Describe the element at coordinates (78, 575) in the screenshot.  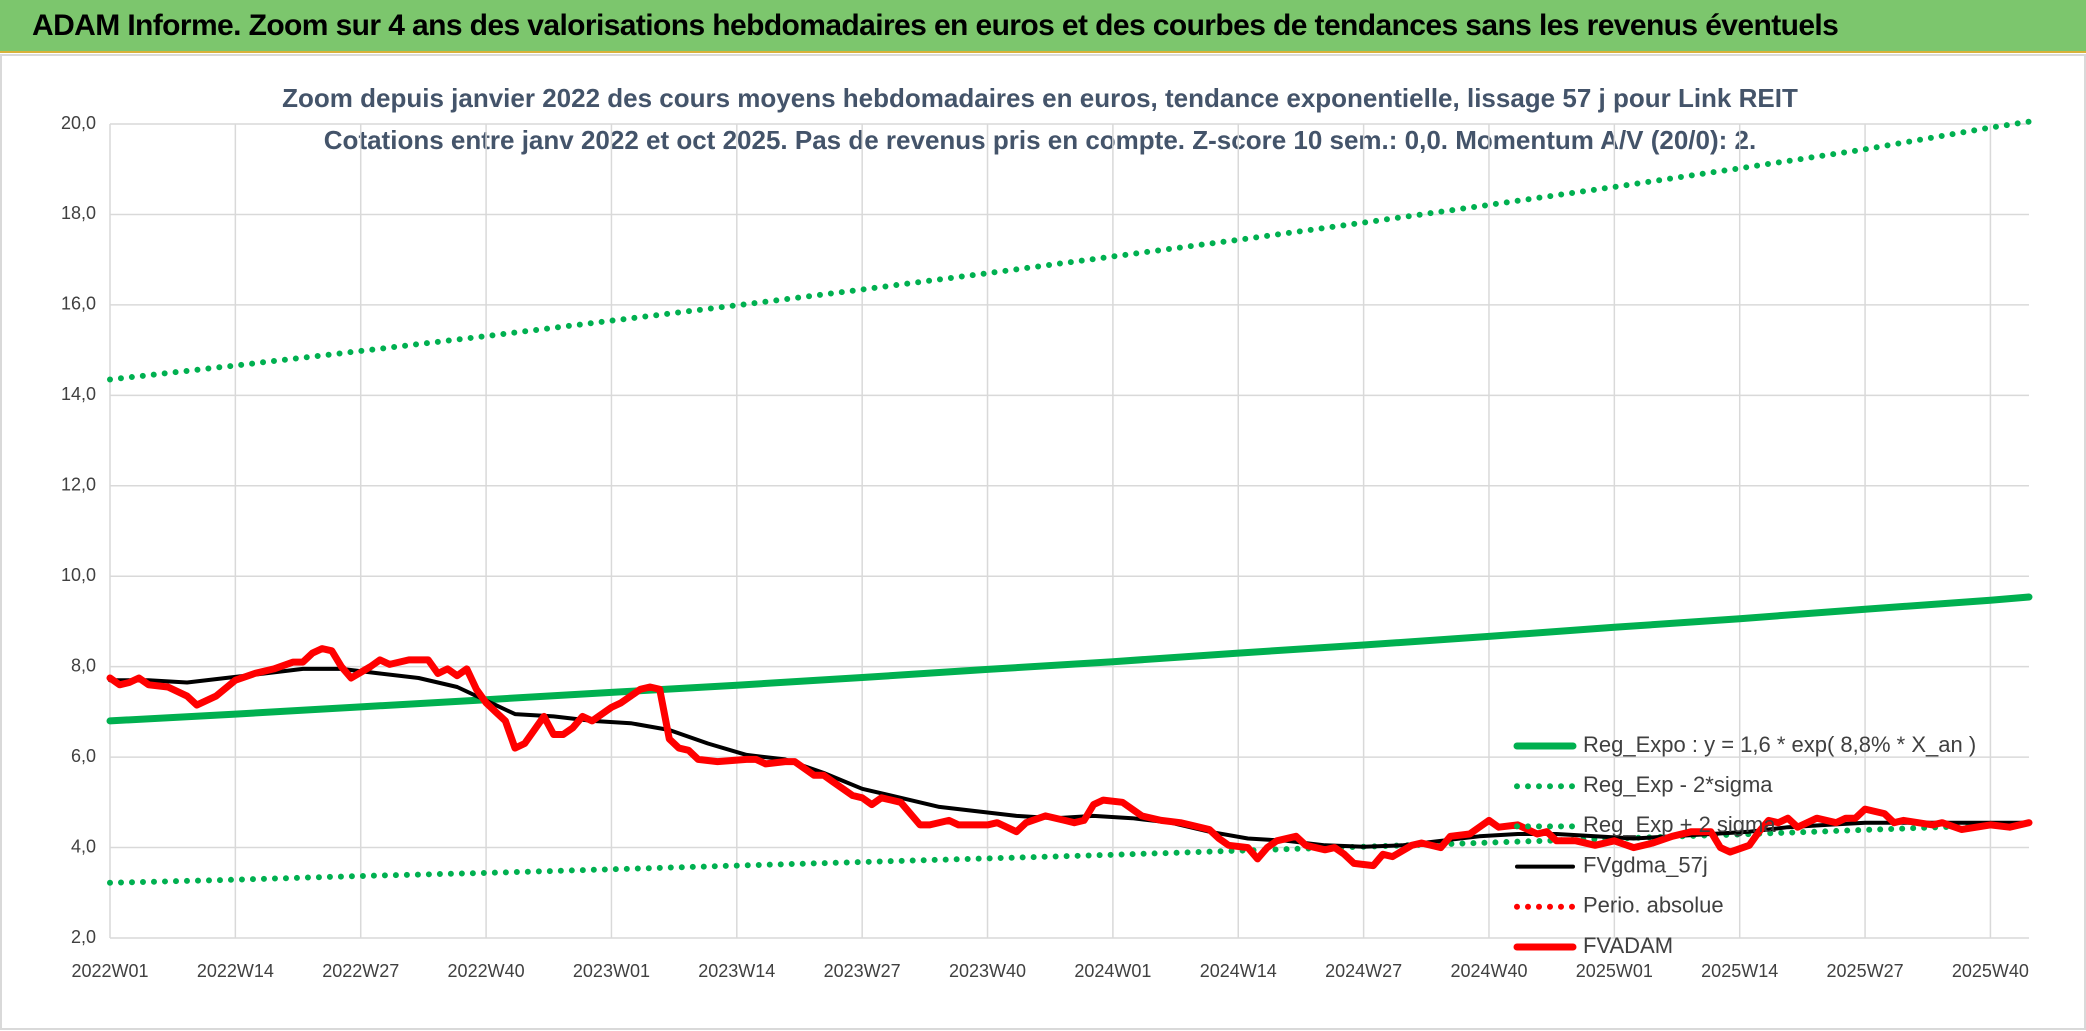
I see `y-tick-label: 10,0` at that location.